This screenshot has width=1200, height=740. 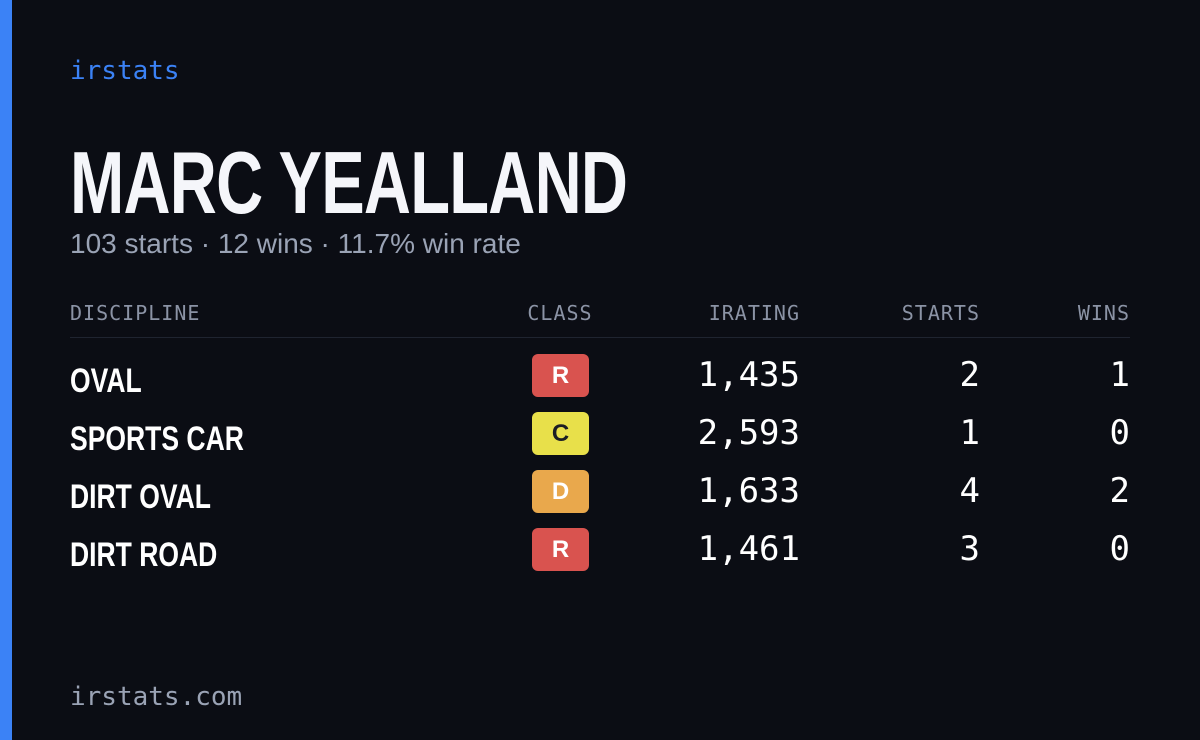 I want to click on discipline: OVAL, so click(x=106, y=381).